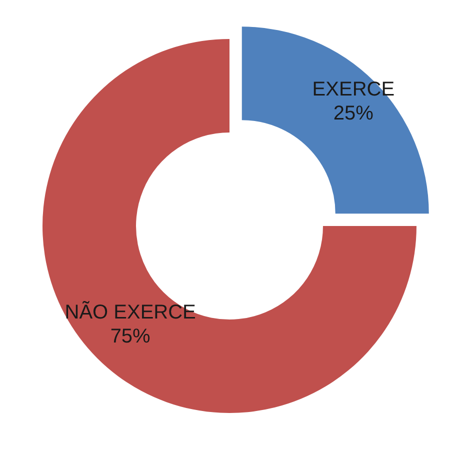  Describe the element at coordinates (130, 312) in the screenshot. I see `slice-label: NÃO EXERCE` at that location.